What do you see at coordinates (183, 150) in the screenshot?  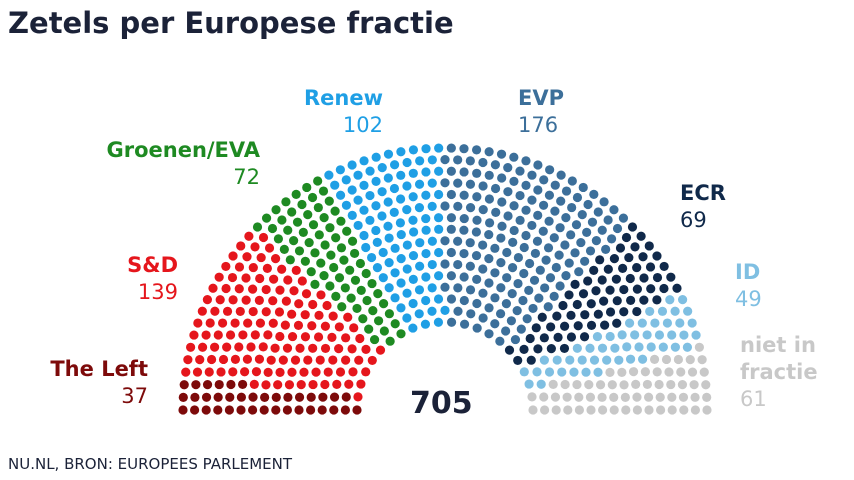 I see `group-name: Groenen/EVA` at bounding box center [183, 150].